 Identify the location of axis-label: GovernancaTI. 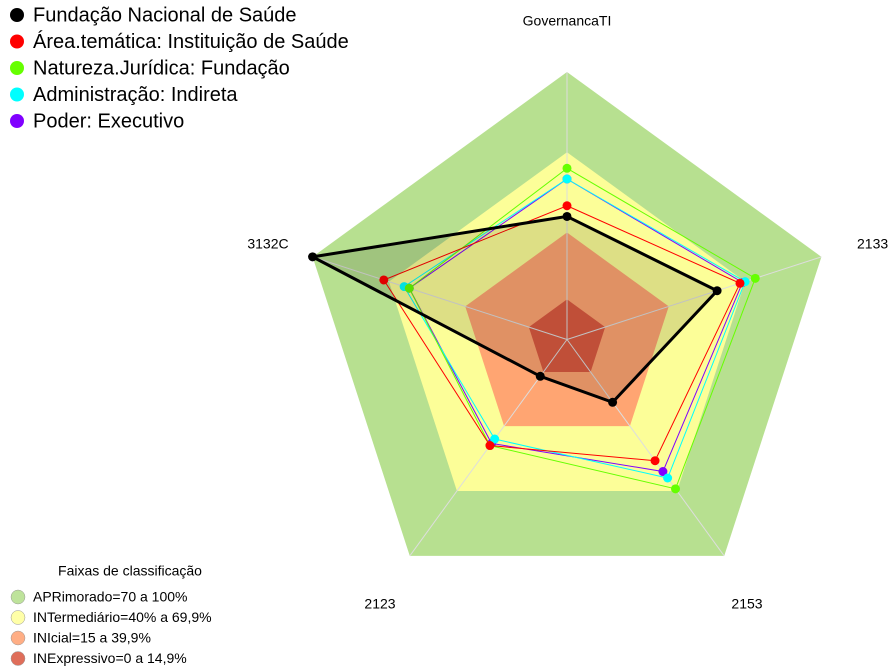
(567, 21).